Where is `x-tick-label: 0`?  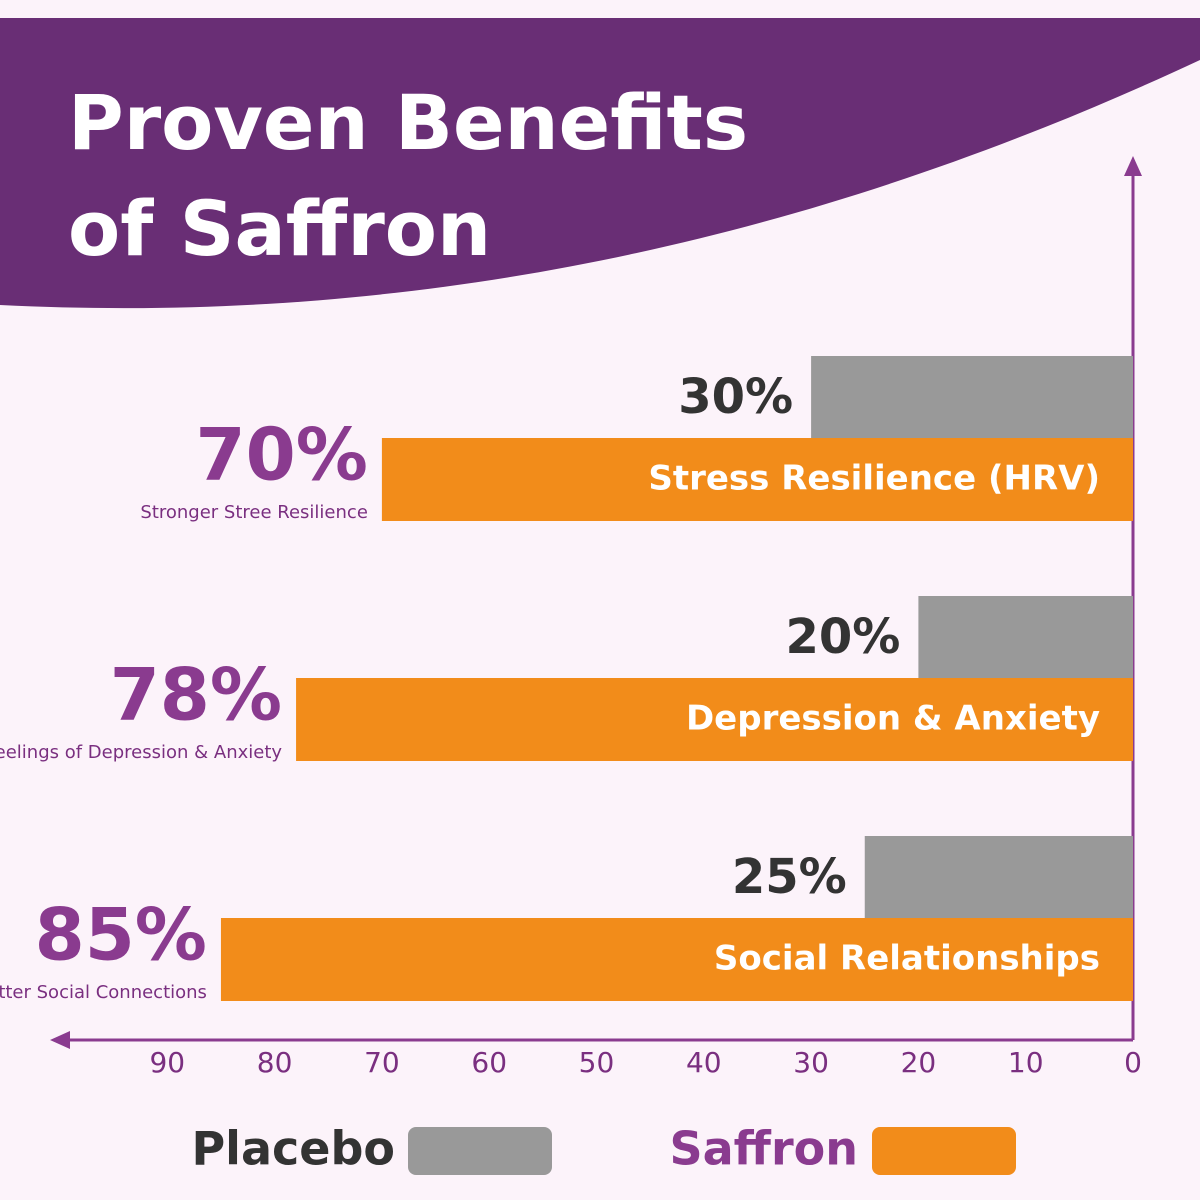
x-tick-label: 0 is located at coordinates (1133, 1062).